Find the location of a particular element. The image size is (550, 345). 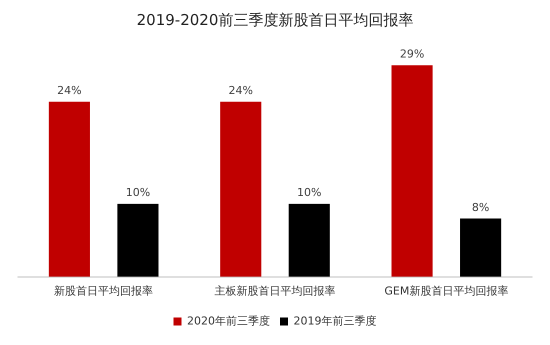

chart-title: 2019-2020前三季度新股首日平均回报率 is located at coordinates (275, 19).